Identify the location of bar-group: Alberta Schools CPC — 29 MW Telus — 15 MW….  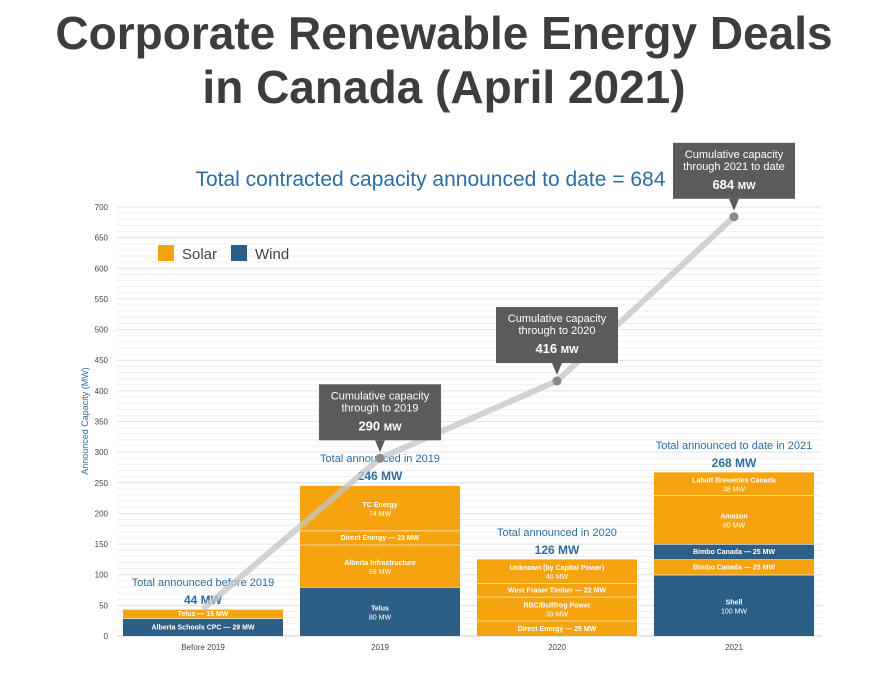
(203, 614).